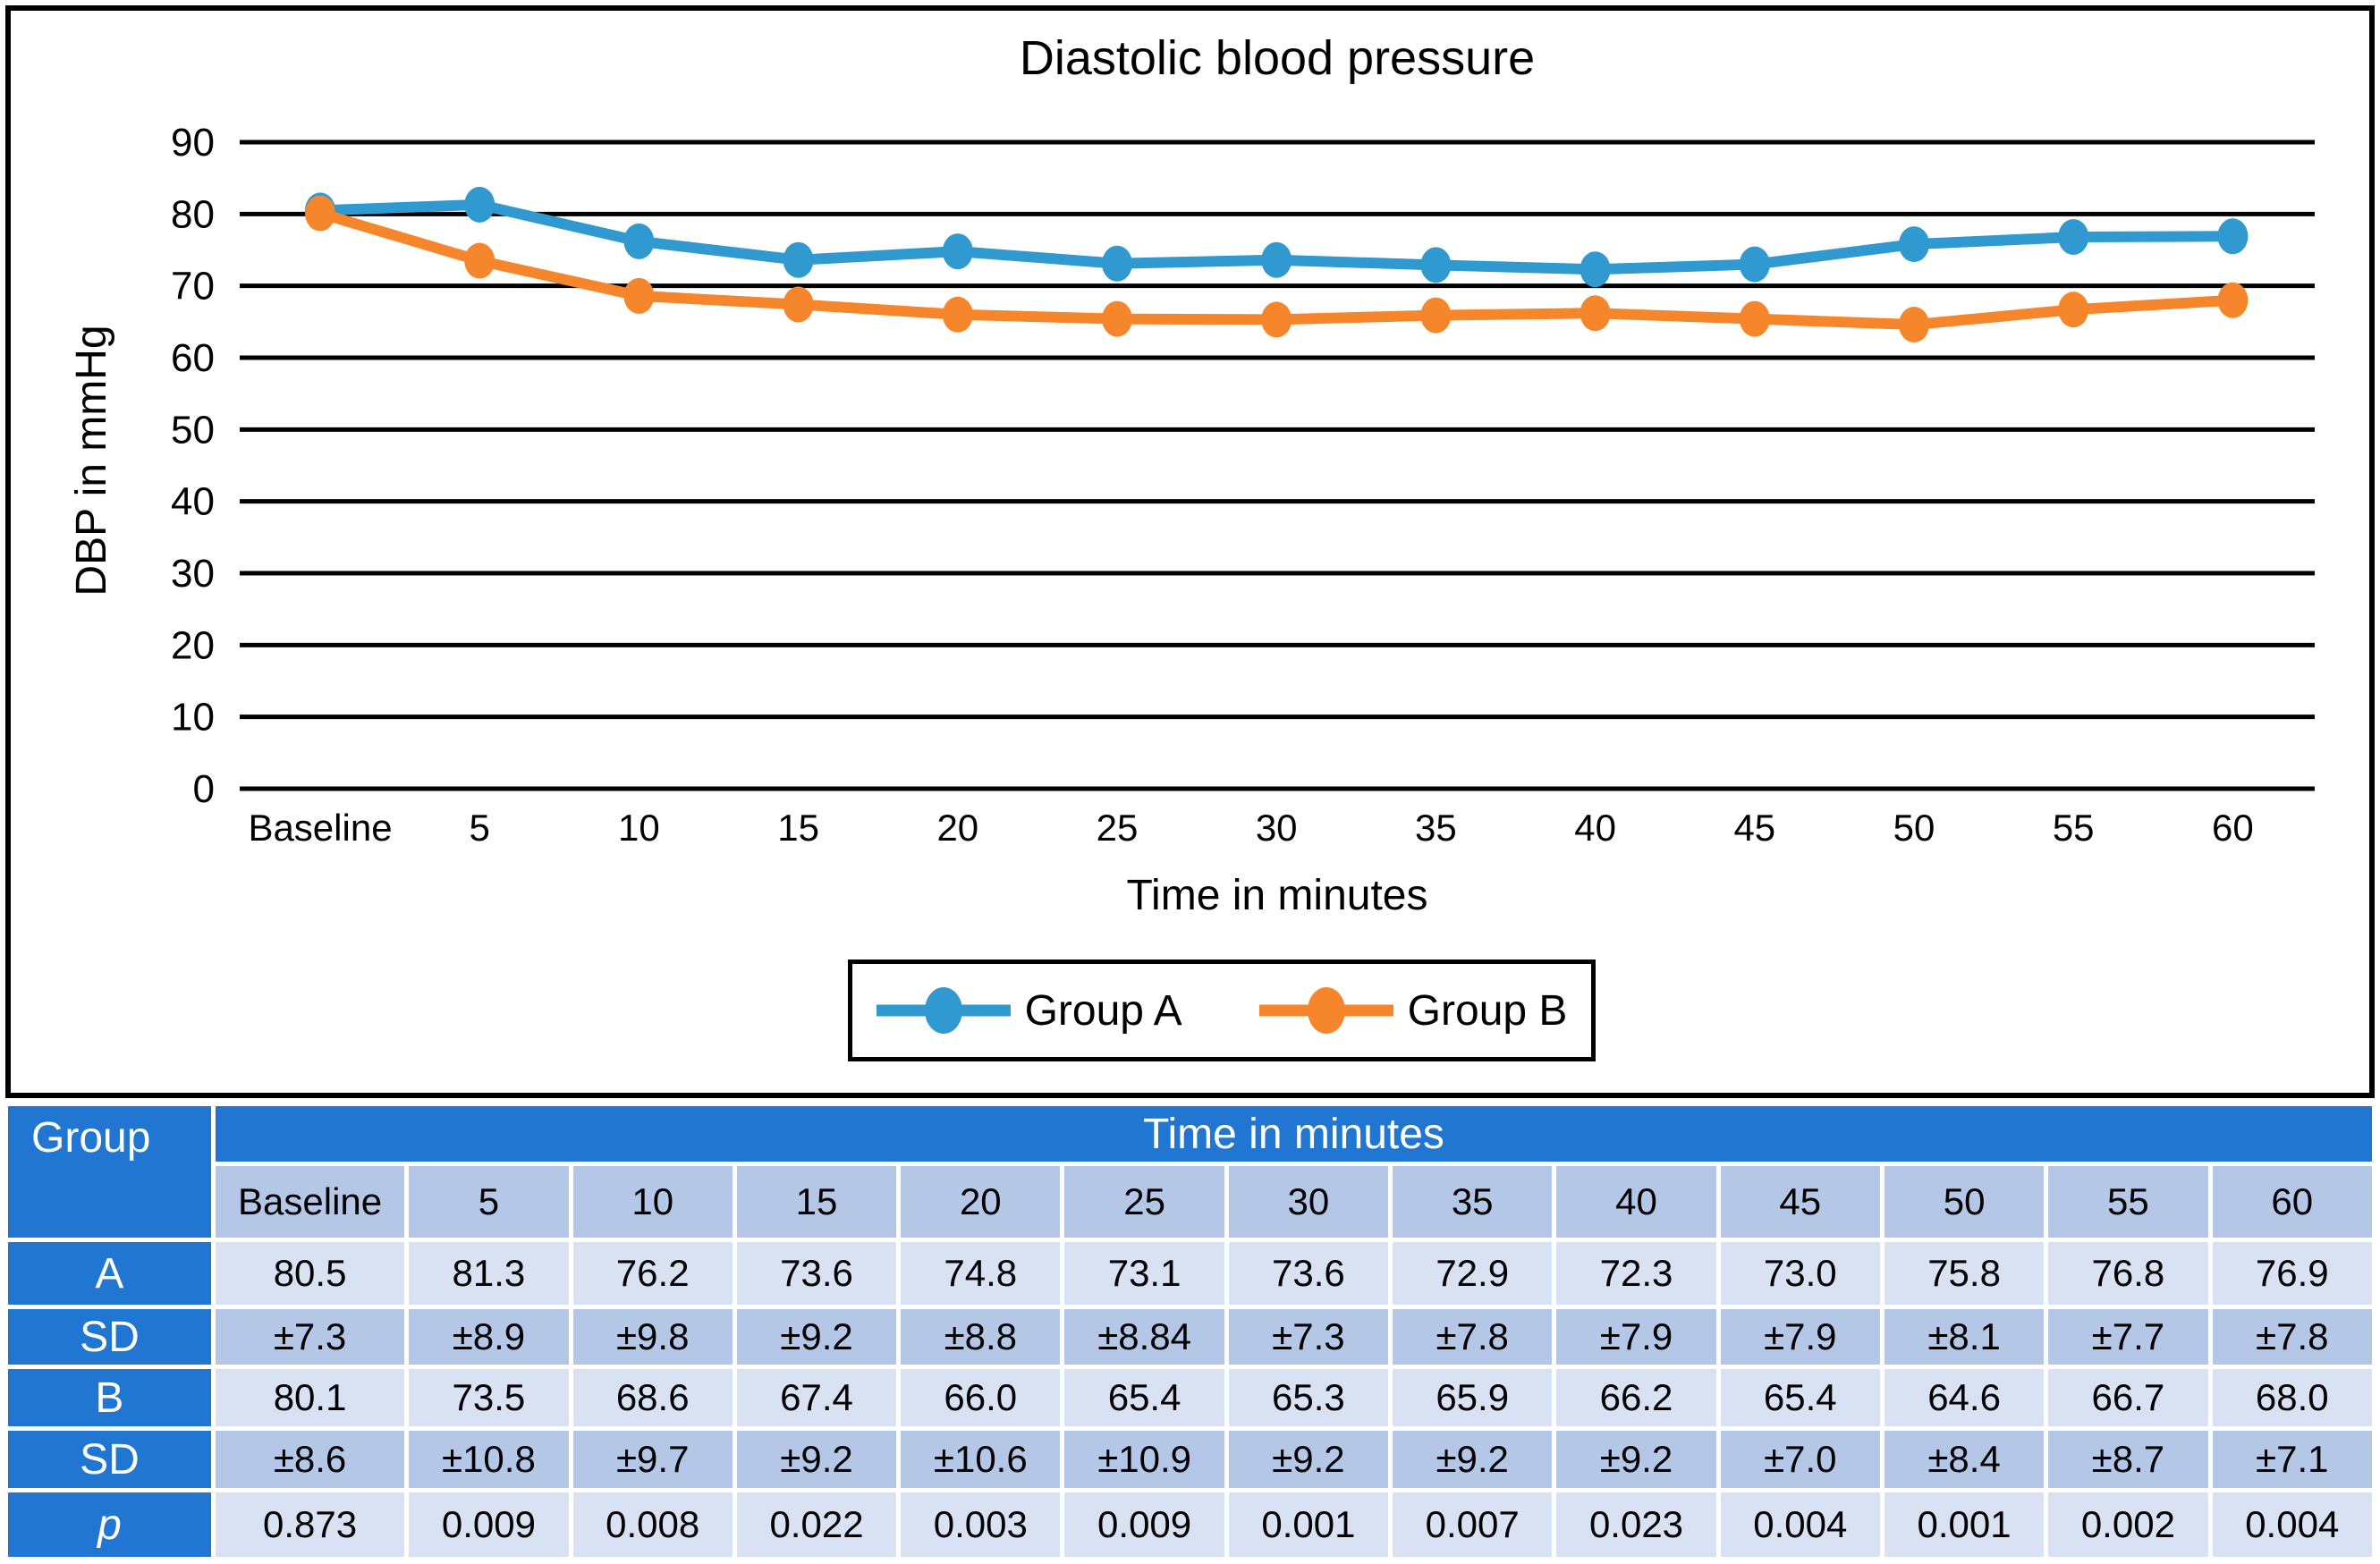 The image size is (2380, 1564). I want to click on column-header-60: 60, so click(2292, 1202).